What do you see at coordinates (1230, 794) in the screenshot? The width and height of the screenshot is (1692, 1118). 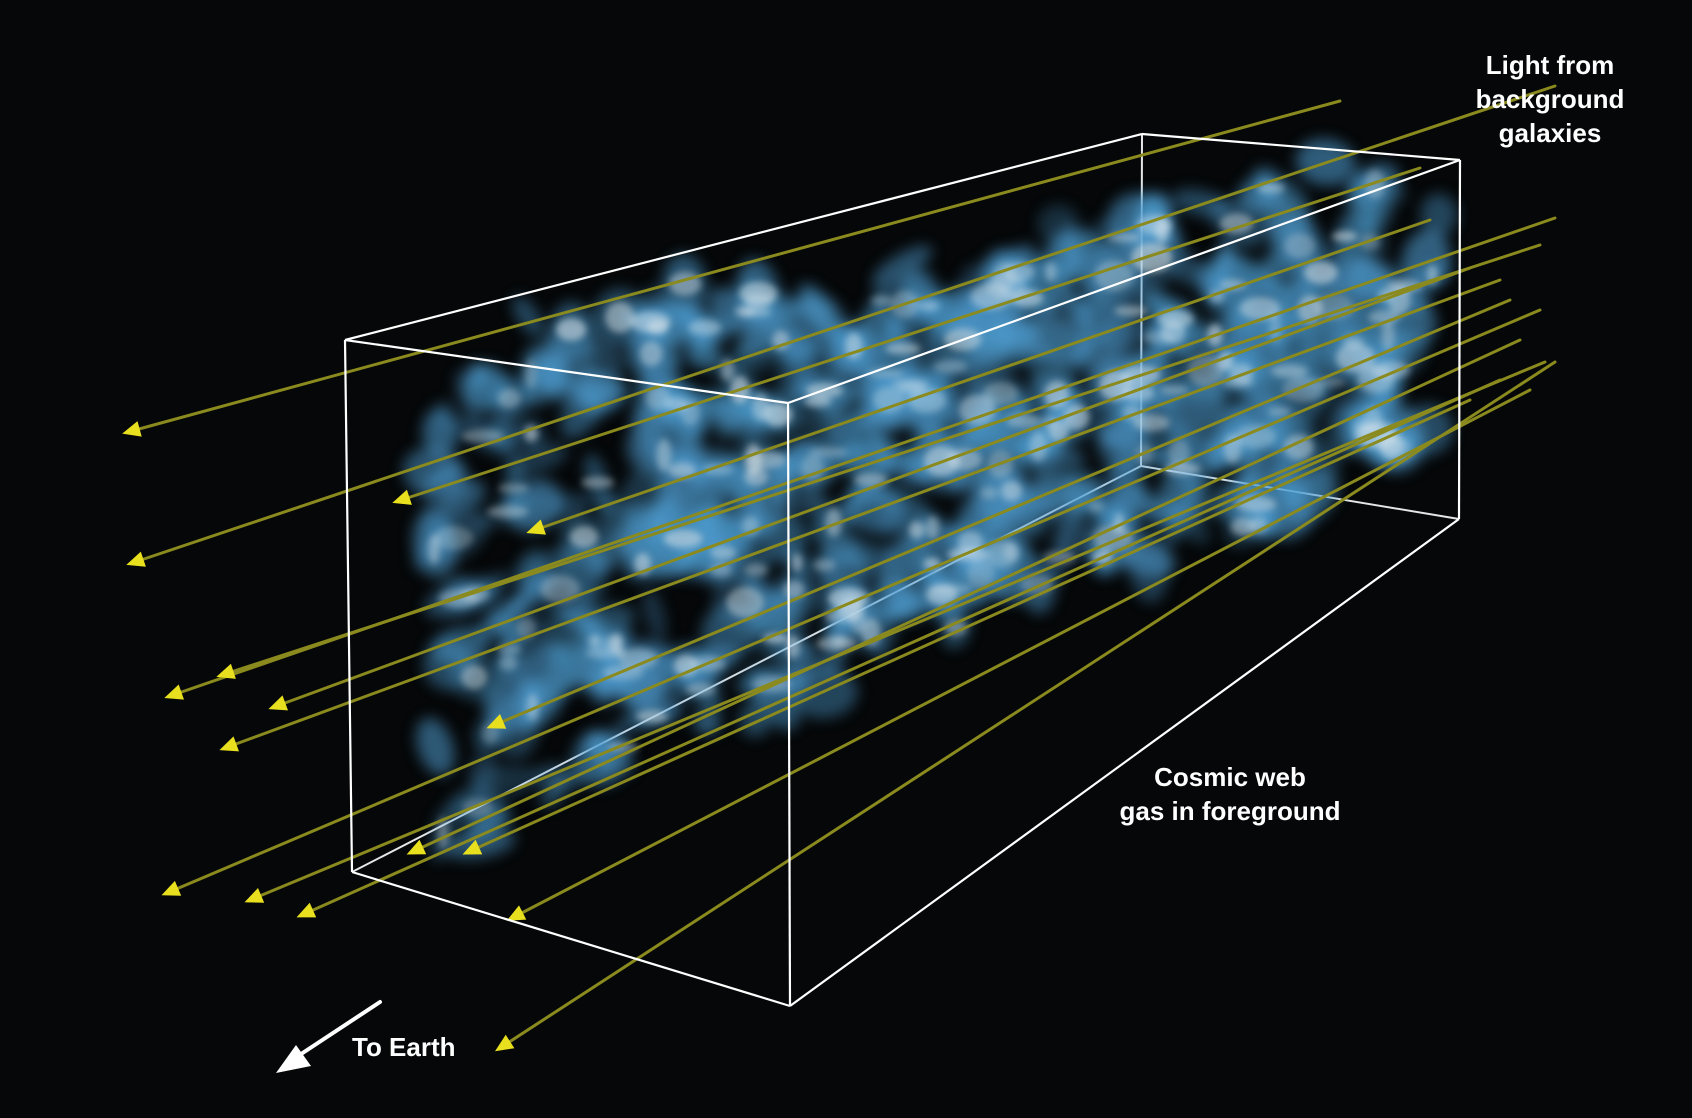 I see `cosmic-web-gas-label: Cosmic web gas in foreground` at bounding box center [1230, 794].